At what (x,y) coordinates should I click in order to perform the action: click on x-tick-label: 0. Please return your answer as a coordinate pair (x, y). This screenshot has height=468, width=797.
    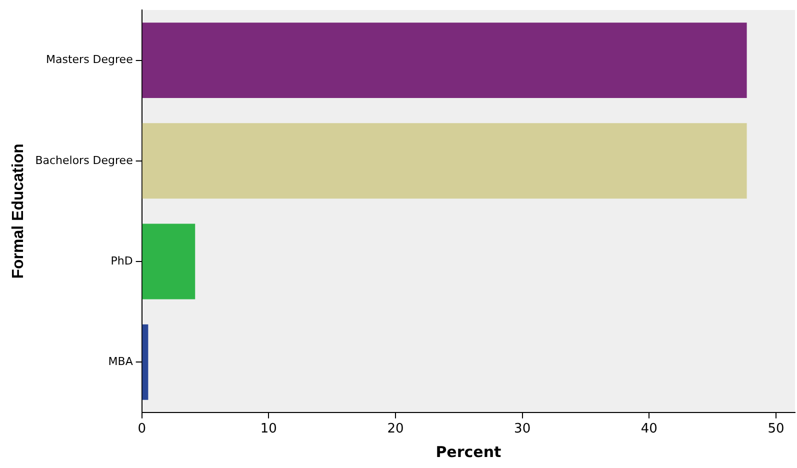
    Looking at the image, I should click on (142, 429).